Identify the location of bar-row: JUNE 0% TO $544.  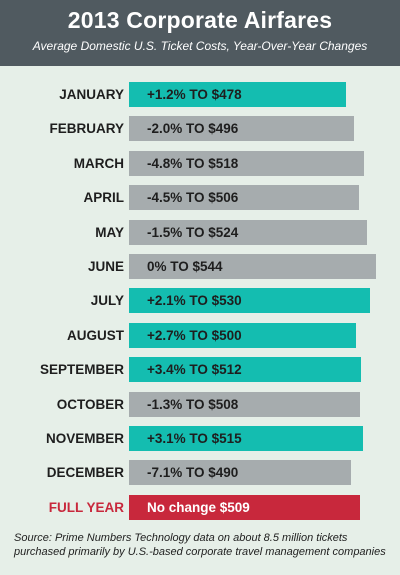
(200, 266).